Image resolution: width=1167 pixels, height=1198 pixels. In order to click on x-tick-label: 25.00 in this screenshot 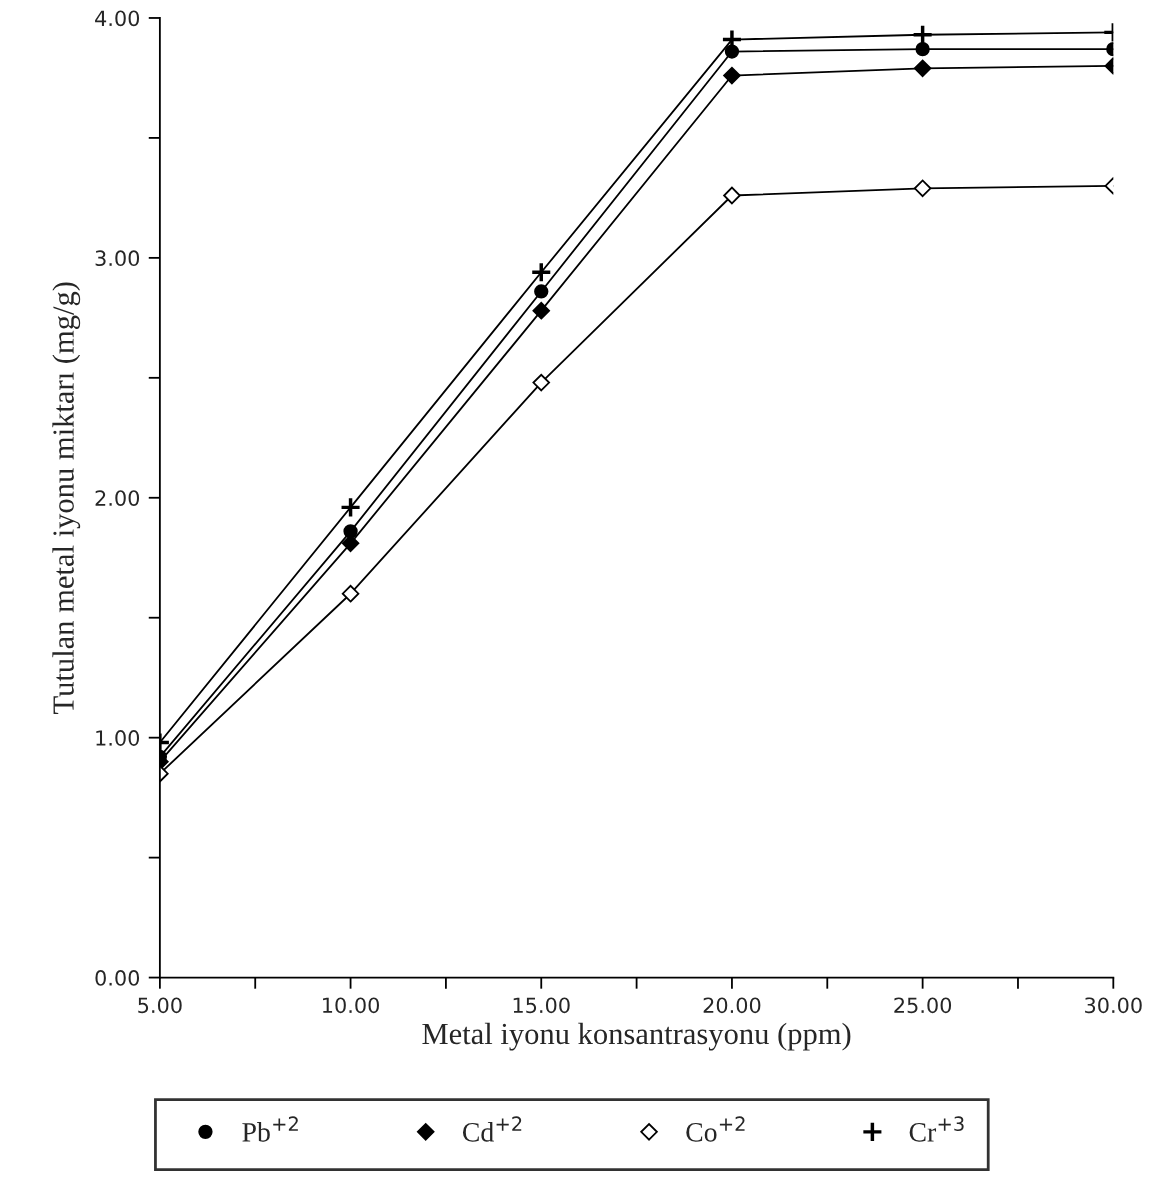, I will do `click(923, 1005)`.